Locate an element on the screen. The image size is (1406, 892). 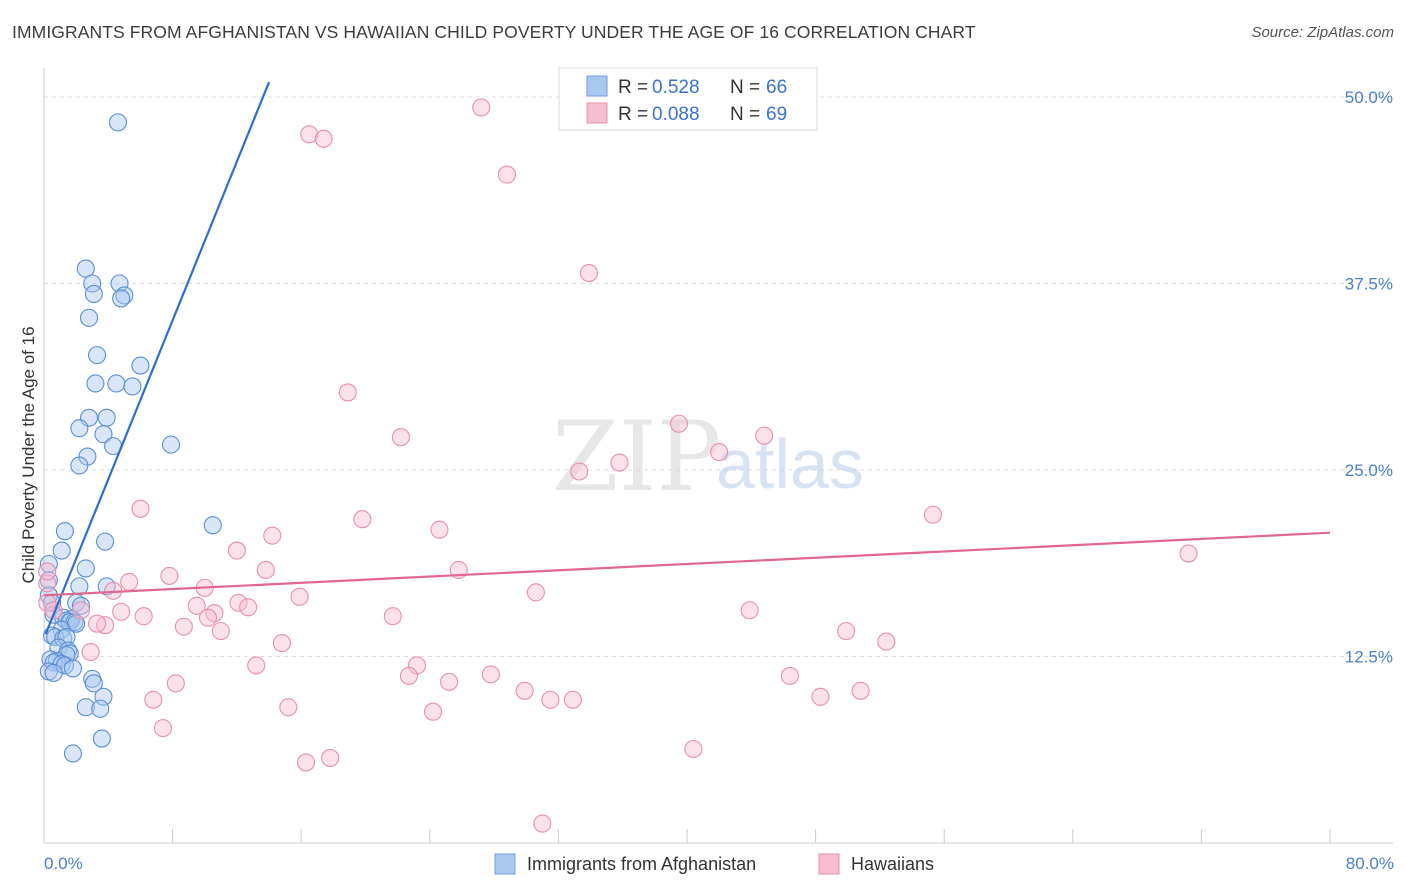
trend-line-afghanistan is located at coordinates (157, 358).